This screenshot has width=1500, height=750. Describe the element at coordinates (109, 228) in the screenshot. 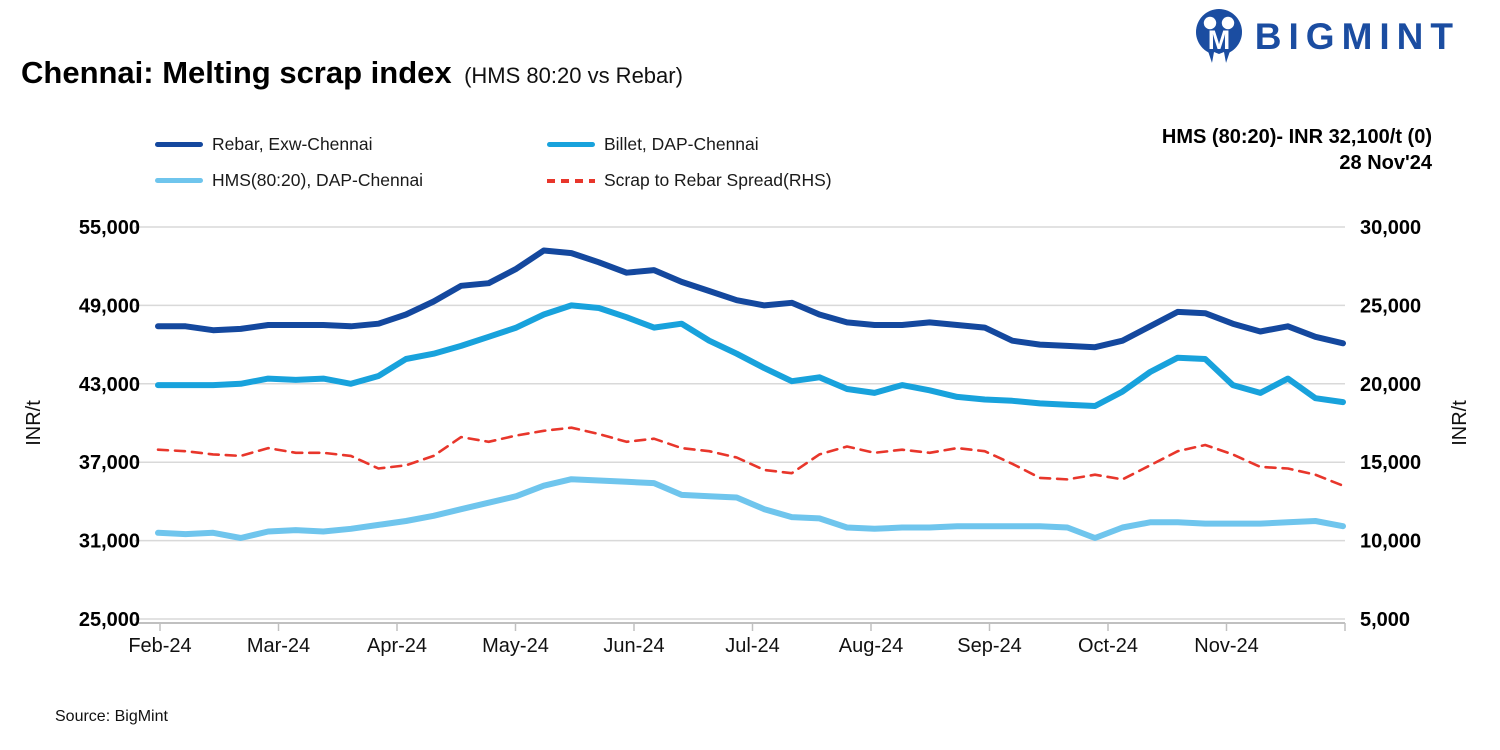

I see `y-tick-label-left: 55,000` at that location.